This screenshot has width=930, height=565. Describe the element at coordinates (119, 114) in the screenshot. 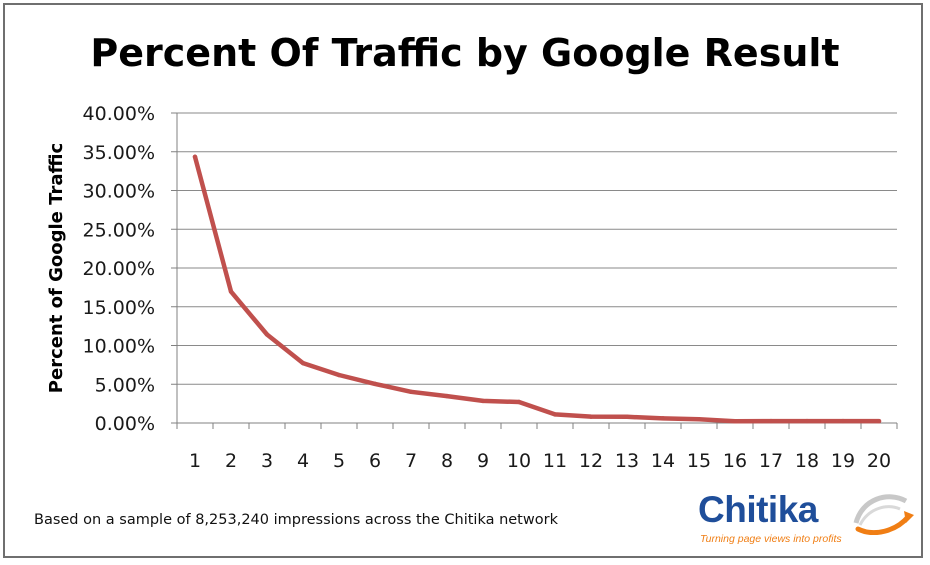

I see `y-tick-label: 40.00%` at that location.